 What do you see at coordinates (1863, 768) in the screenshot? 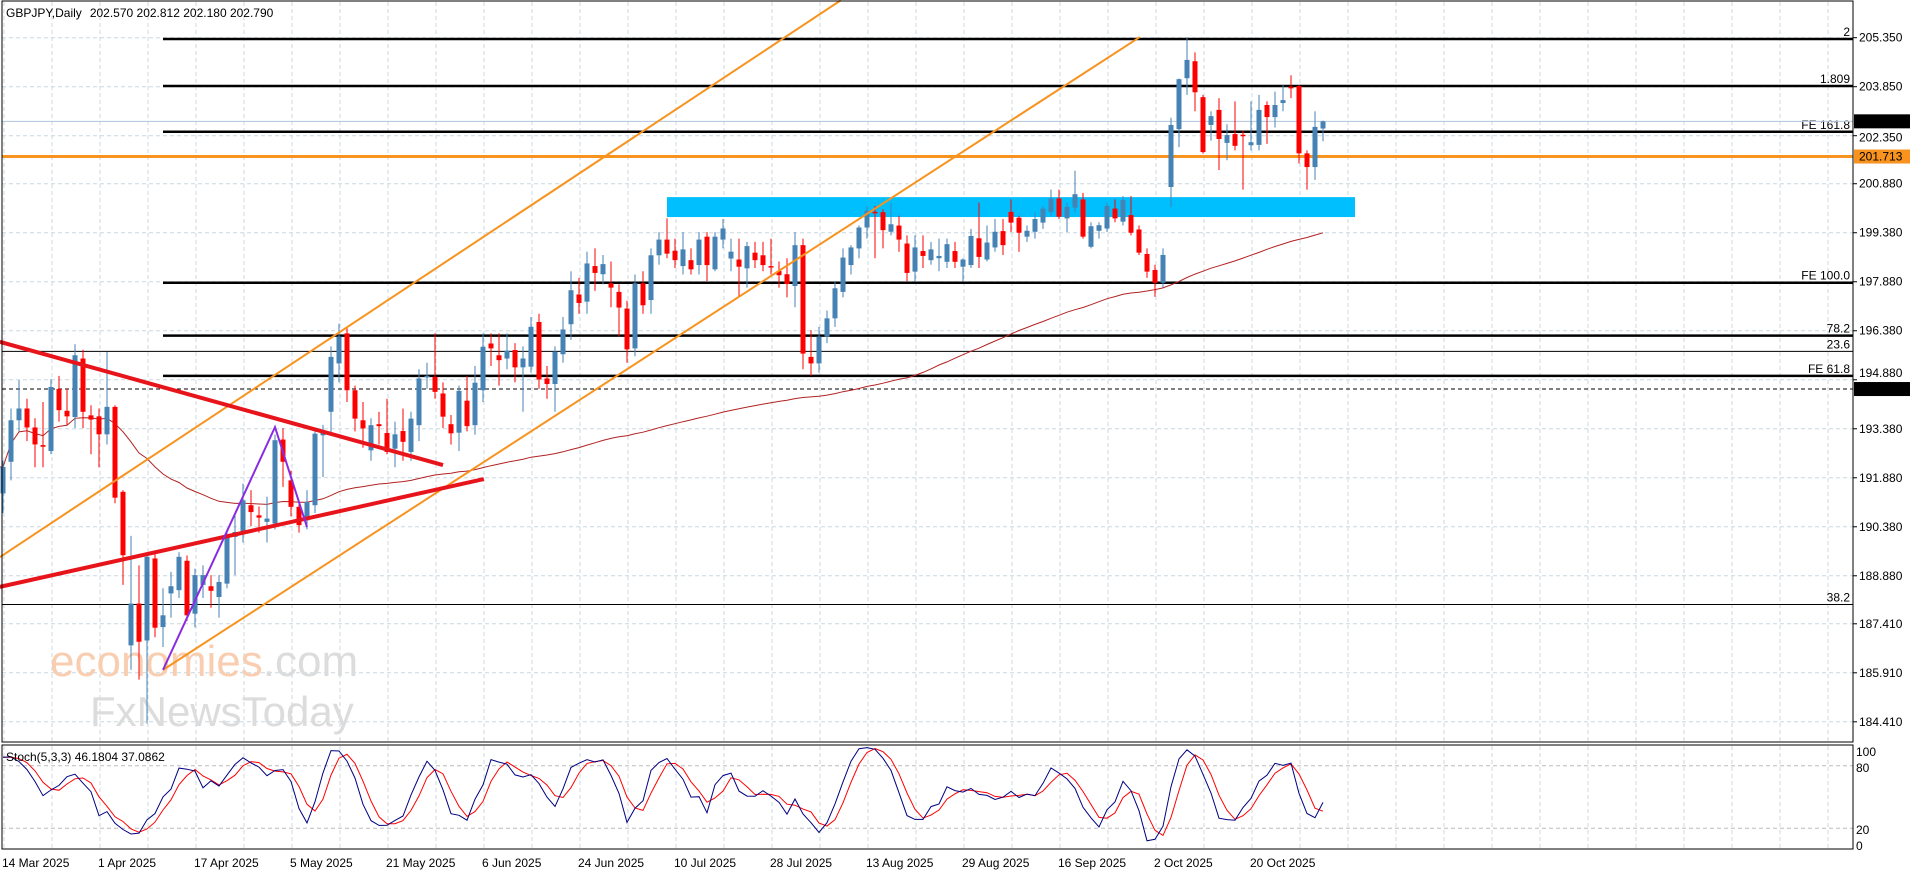
I see `stoch-axis-label: 80` at bounding box center [1863, 768].